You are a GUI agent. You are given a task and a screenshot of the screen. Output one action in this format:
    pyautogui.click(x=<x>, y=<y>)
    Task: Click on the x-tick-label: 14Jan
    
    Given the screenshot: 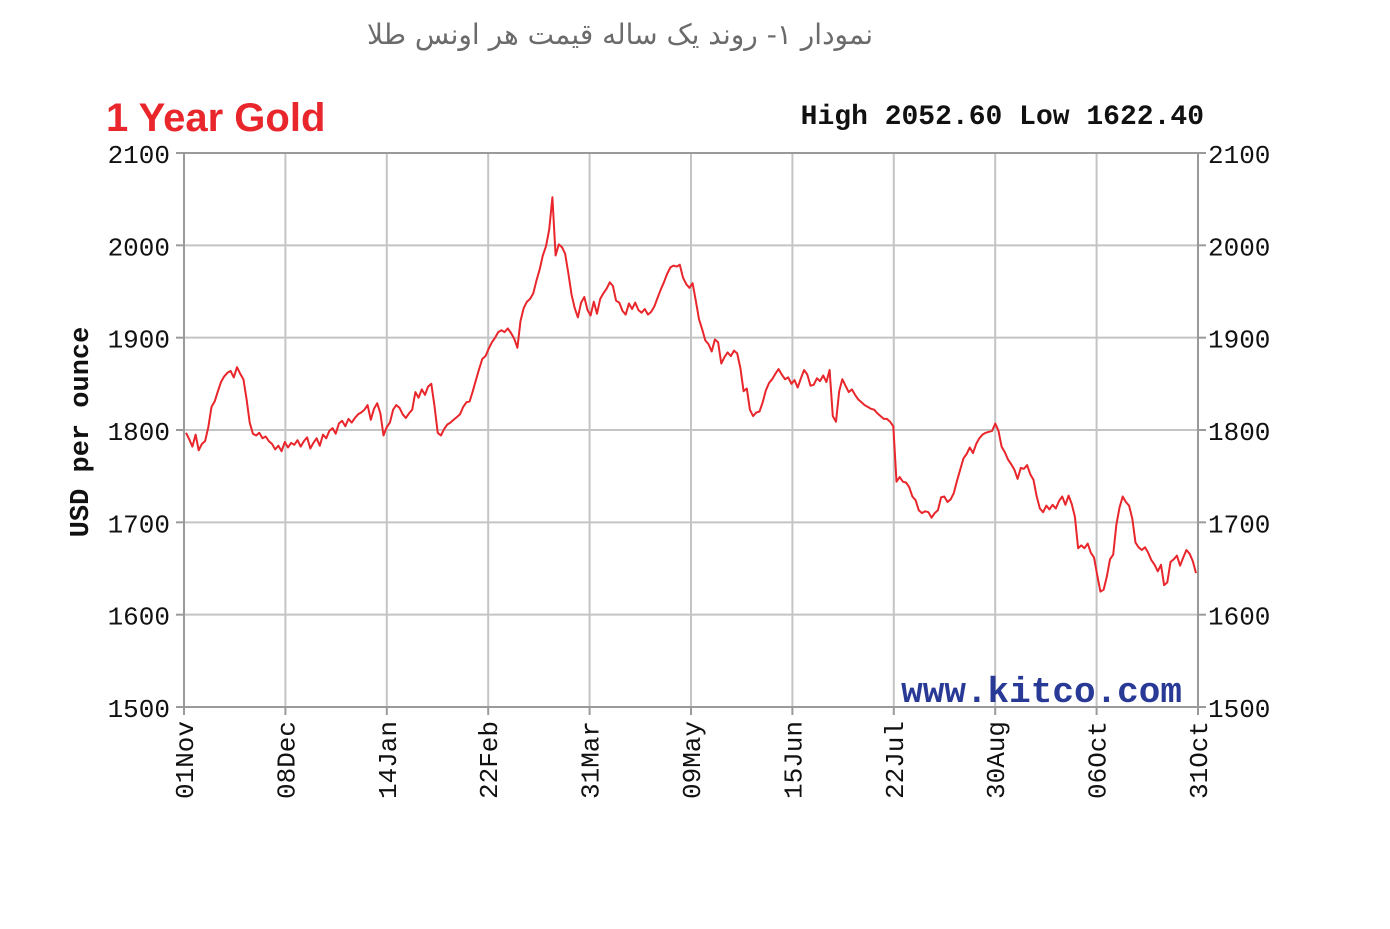 What is the action you would take?
    pyautogui.click(x=389, y=760)
    